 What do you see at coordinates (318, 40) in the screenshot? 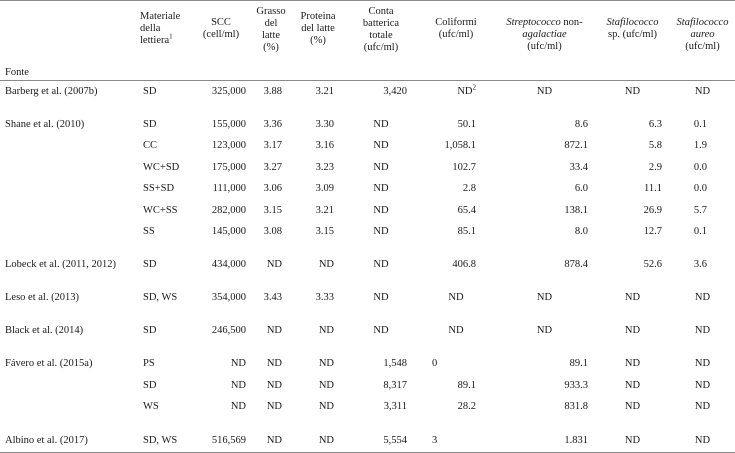
I see `header-proteina: Proteina del latte (%)` at bounding box center [318, 40].